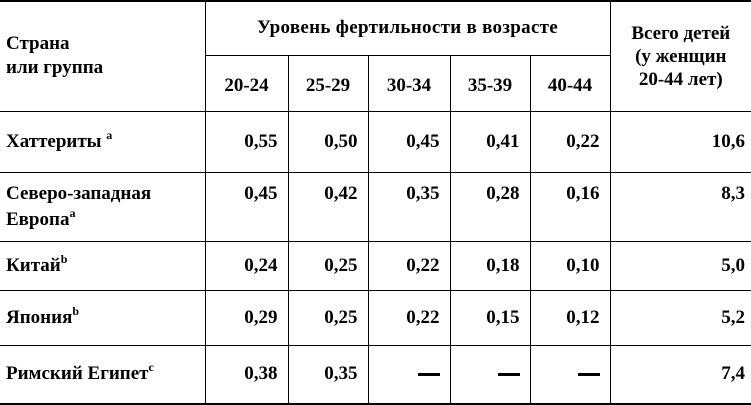 This screenshot has height=405, width=751. Describe the element at coordinates (327, 141) in the screenshot. I see `value-cell: 0,50` at that location.